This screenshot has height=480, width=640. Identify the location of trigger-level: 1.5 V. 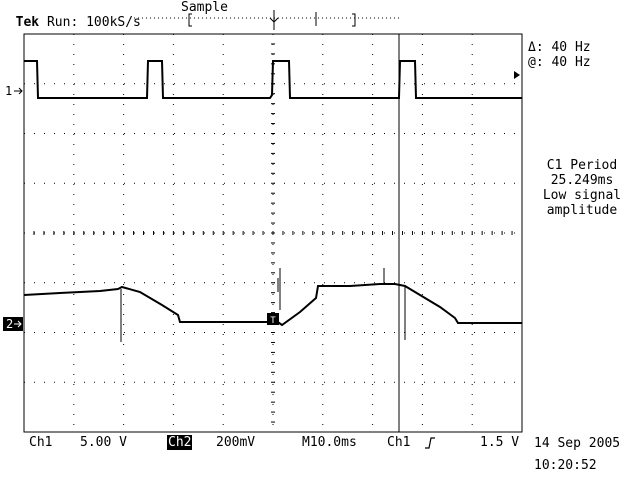
(500, 442).